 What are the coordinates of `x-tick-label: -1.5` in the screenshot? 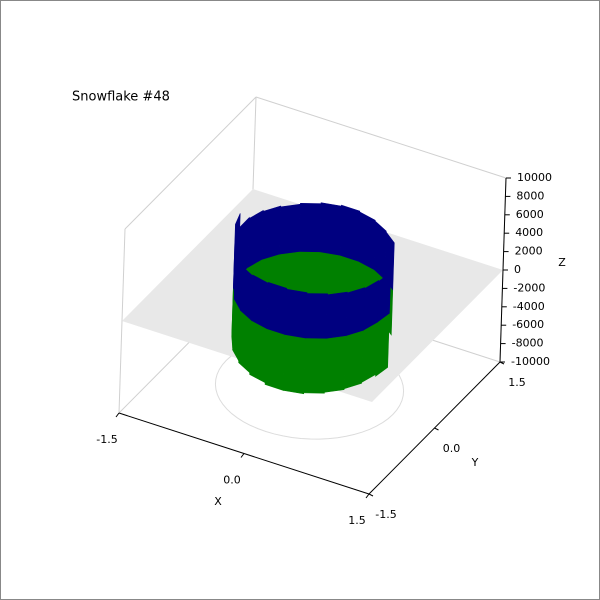 It's located at (106, 439).